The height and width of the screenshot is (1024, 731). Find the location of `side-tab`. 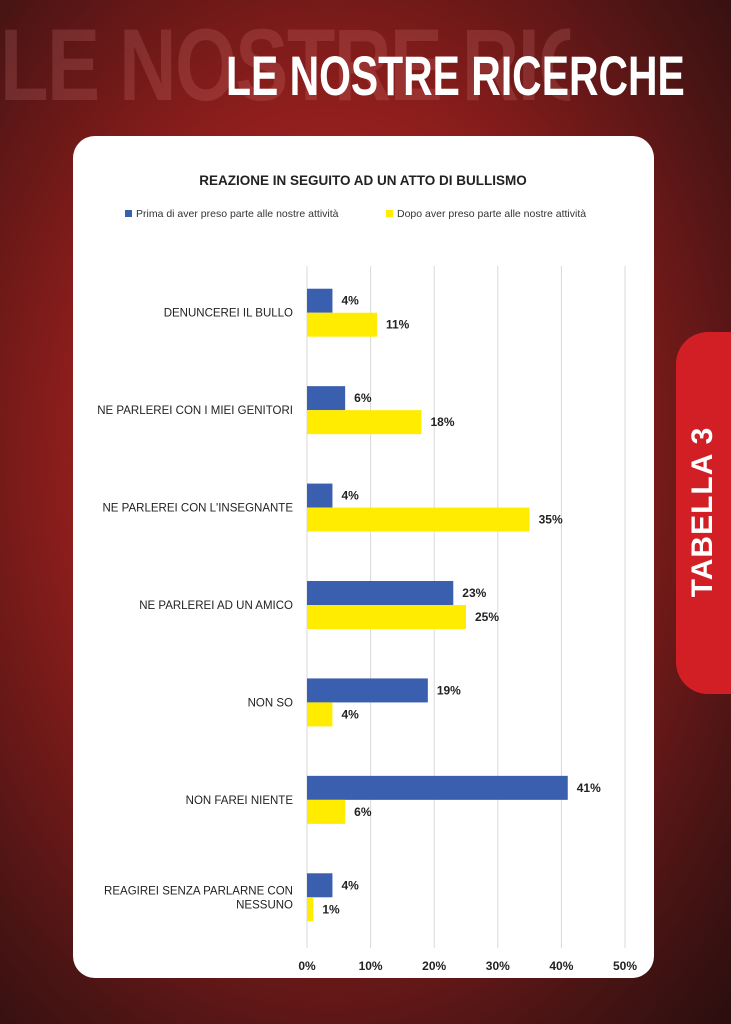

side-tab is located at coordinates (703, 513).